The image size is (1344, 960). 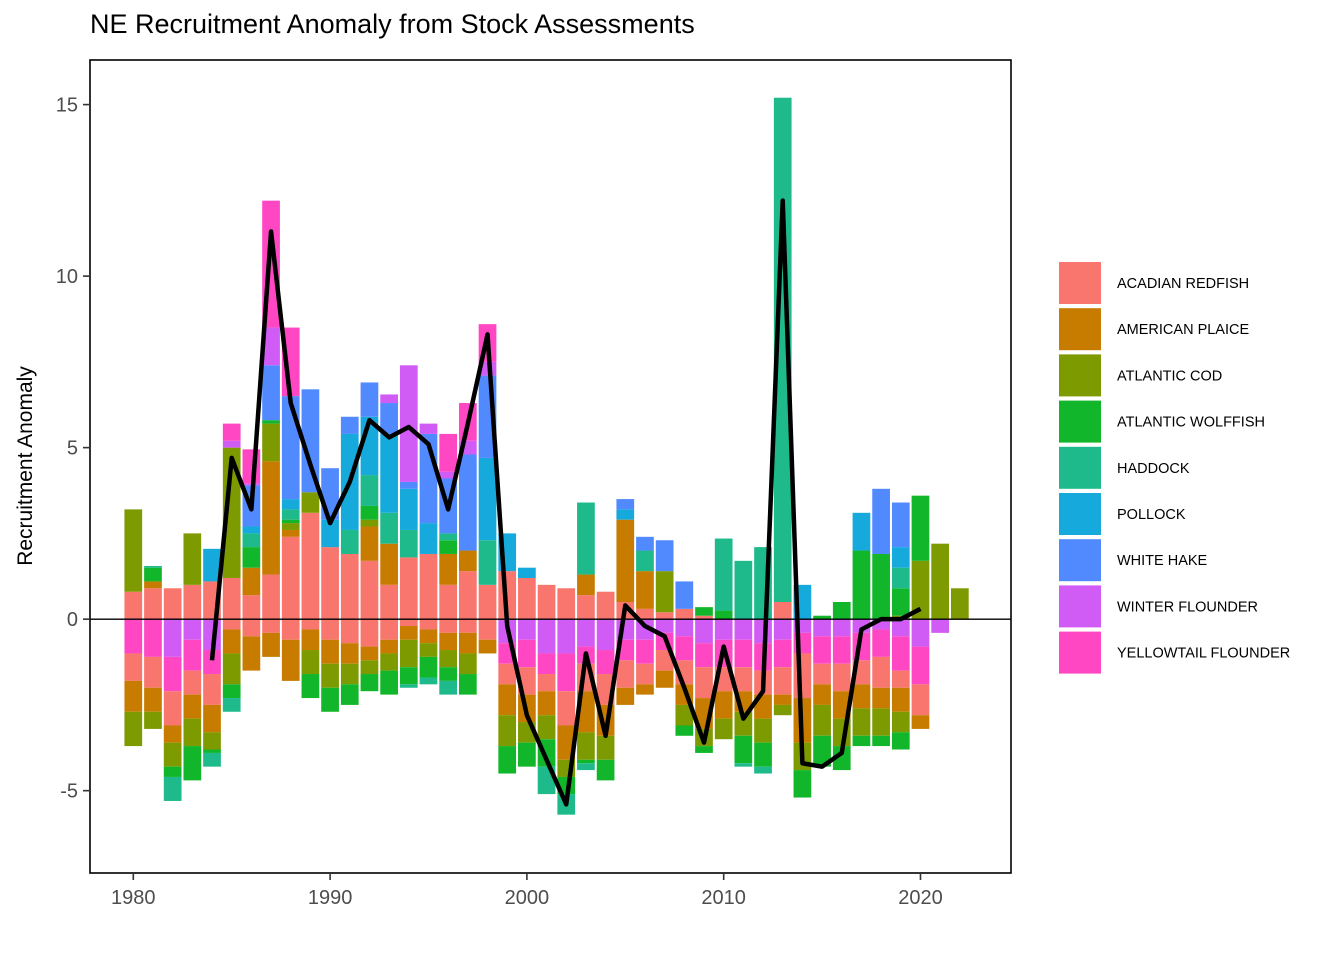 What do you see at coordinates (527, 898) in the screenshot?
I see `x-tick-label: 2000` at bounding box center [527, 898].